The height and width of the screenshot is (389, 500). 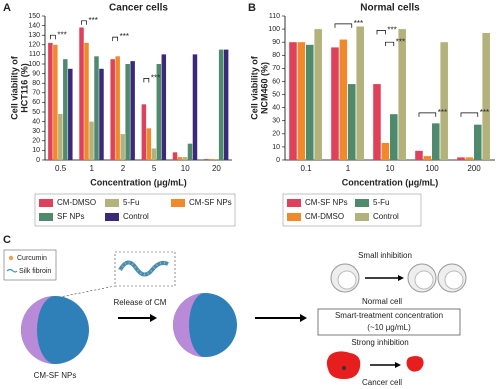 I want to click on fibroin-icon, so click(x=12, y=270).